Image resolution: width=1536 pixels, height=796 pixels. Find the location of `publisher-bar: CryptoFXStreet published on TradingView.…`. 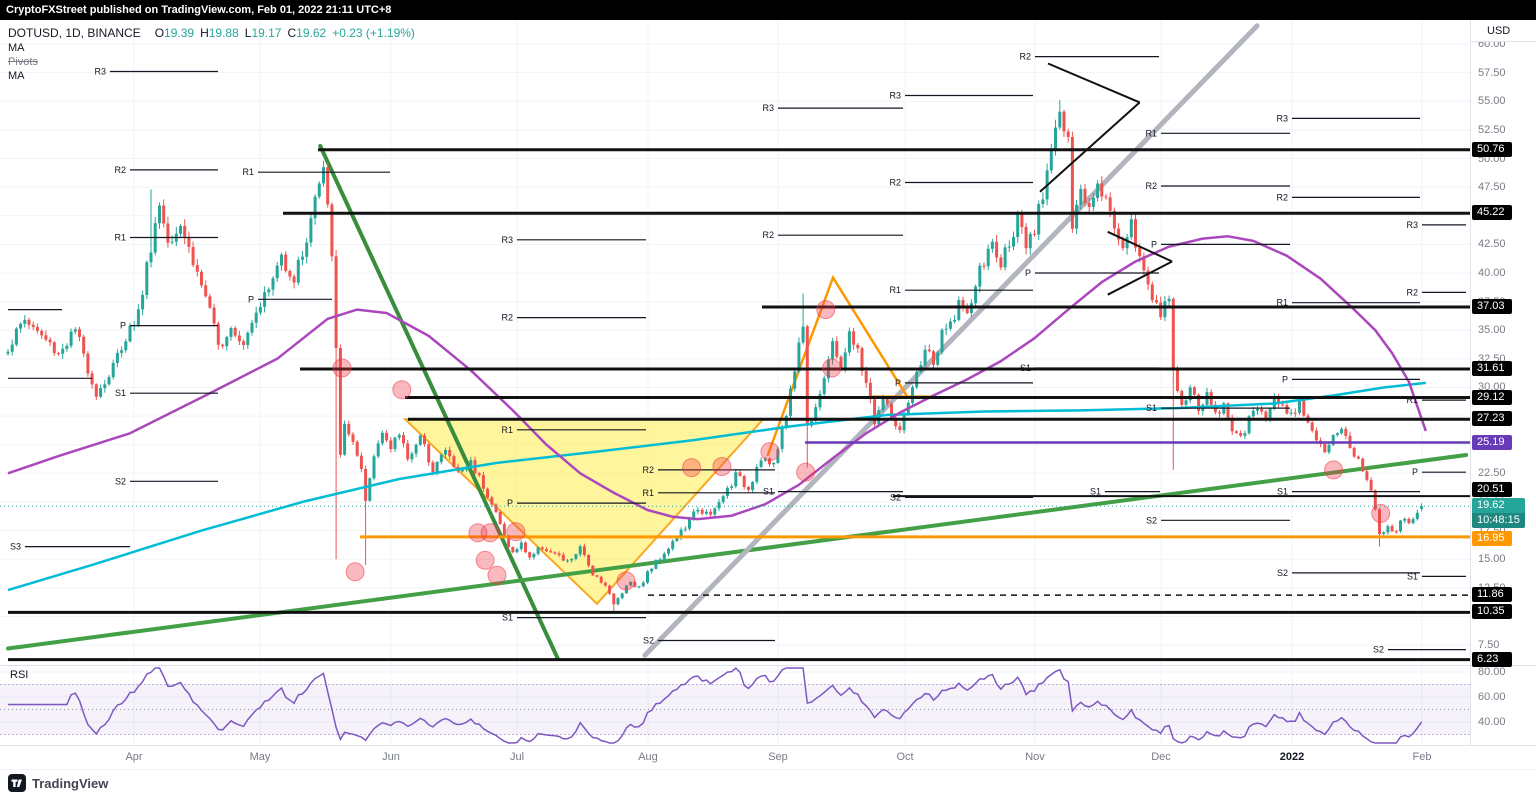

publisher-bar: CryptoFXStreet published on TradingView.… is located at coordinates (768, 10).